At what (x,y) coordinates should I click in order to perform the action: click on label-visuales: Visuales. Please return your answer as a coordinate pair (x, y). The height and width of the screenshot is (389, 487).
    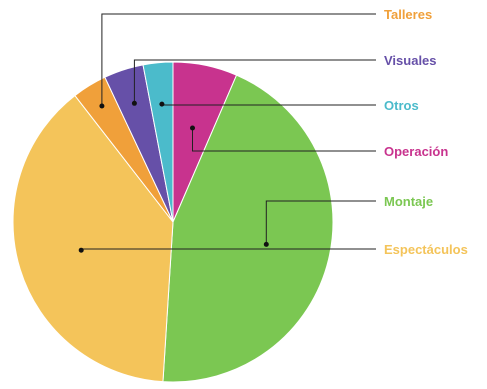
    Looking at the image, I should click on (410, 60).